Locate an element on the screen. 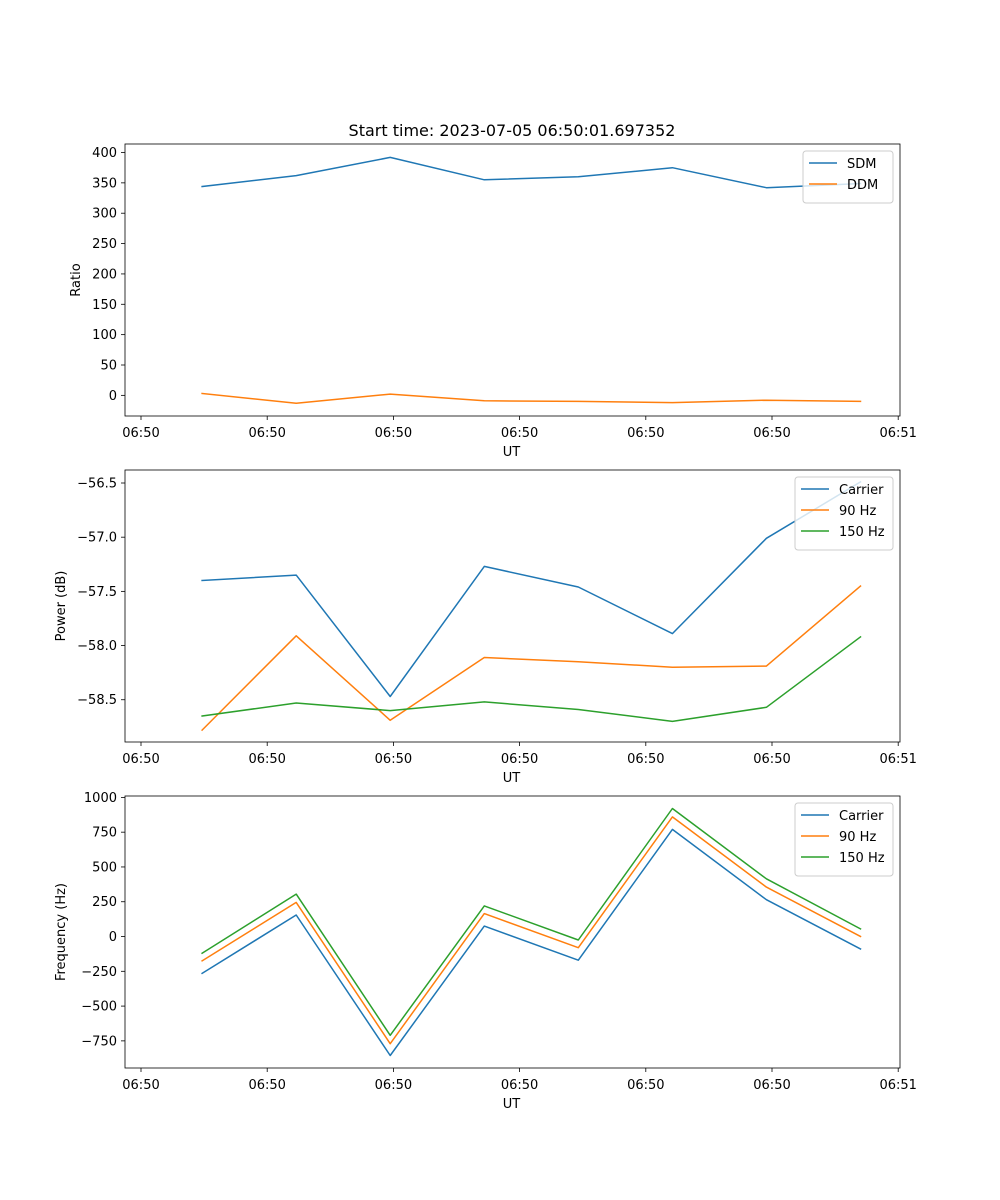 The height and width of the screenshot is (1200, 1000). legend-box is located at coordinates (848, 177).